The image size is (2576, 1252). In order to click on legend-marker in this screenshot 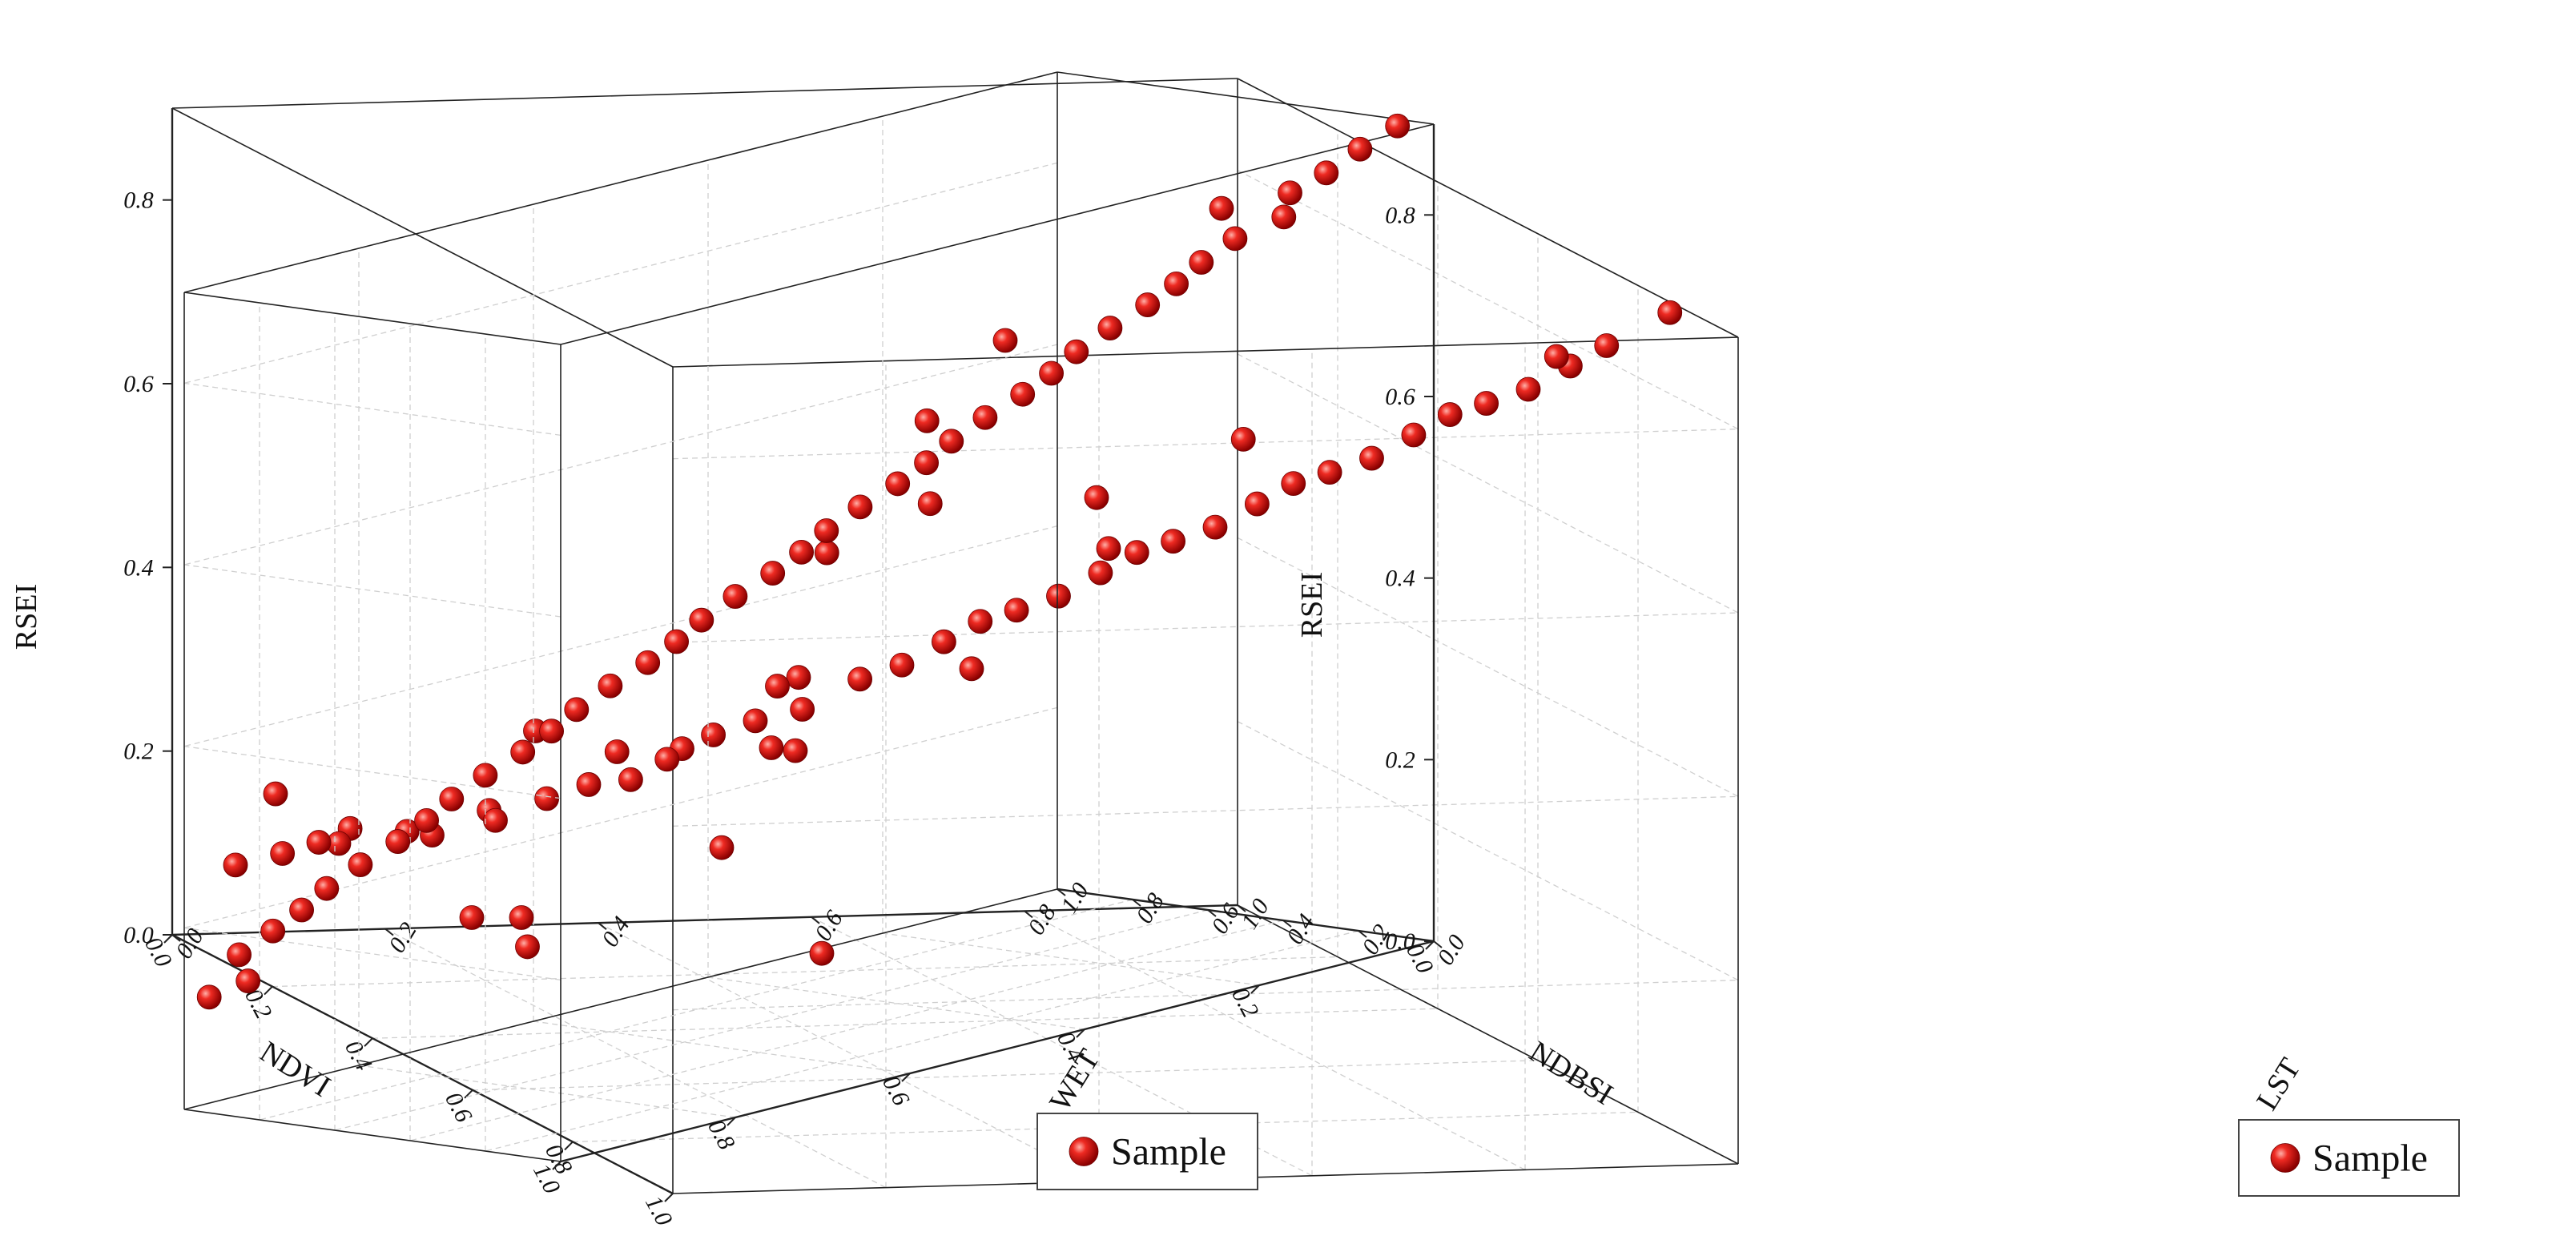, I will do `click(2285, 1158)`.